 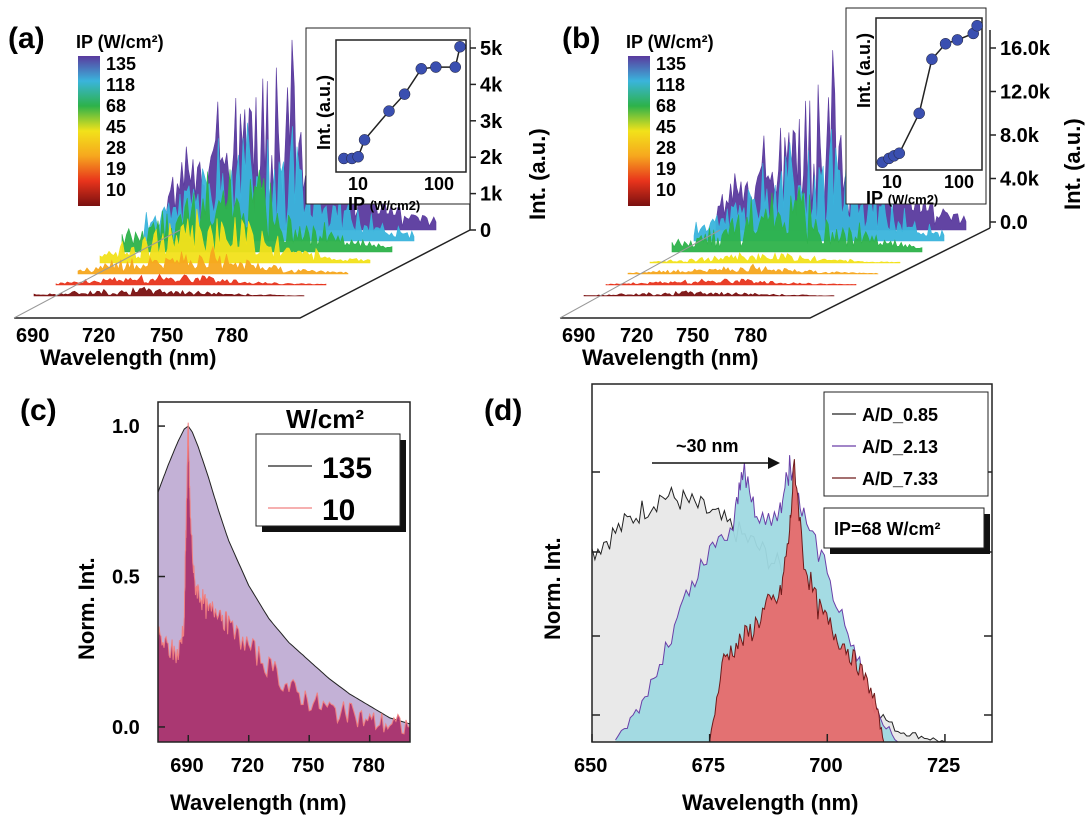 What do you see at coordinates (384, 204) in the screenshot?
I see `panel-a-inset-xlabel: IP (W/cm2)` at bounding box center [384, 204].